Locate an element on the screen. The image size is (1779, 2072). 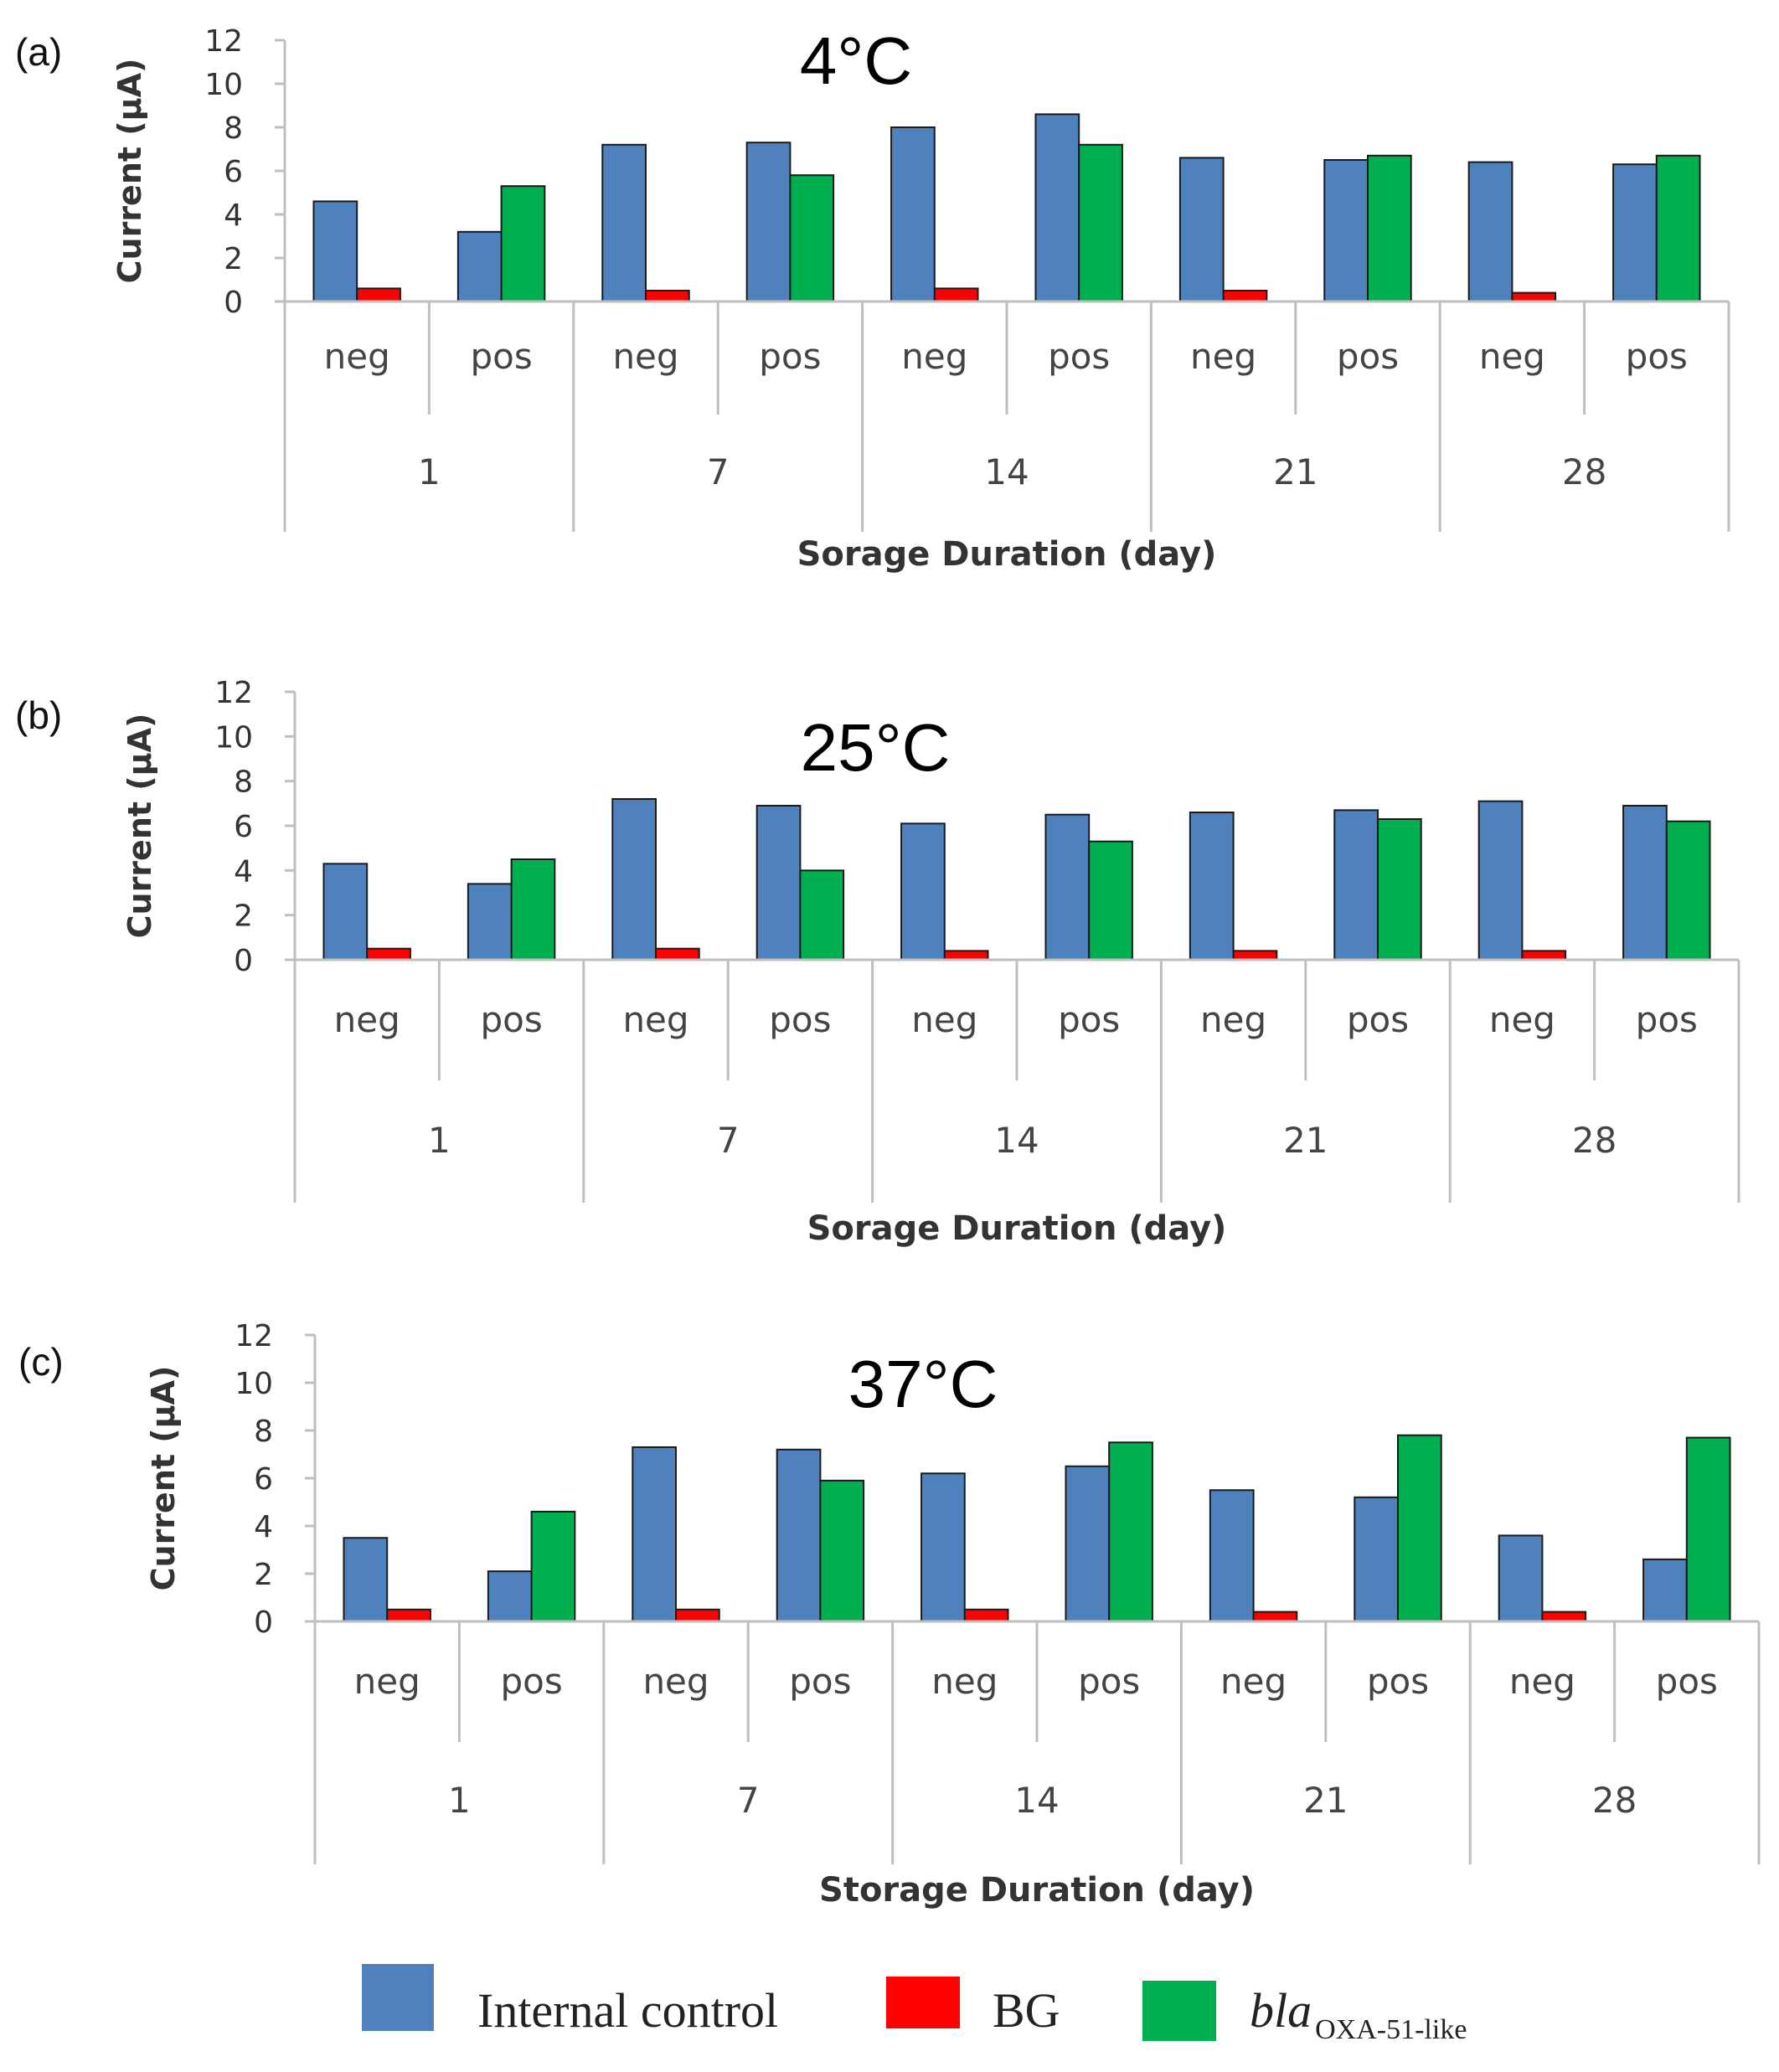
chart-title: 4°C is located at coordinates (856, 61).